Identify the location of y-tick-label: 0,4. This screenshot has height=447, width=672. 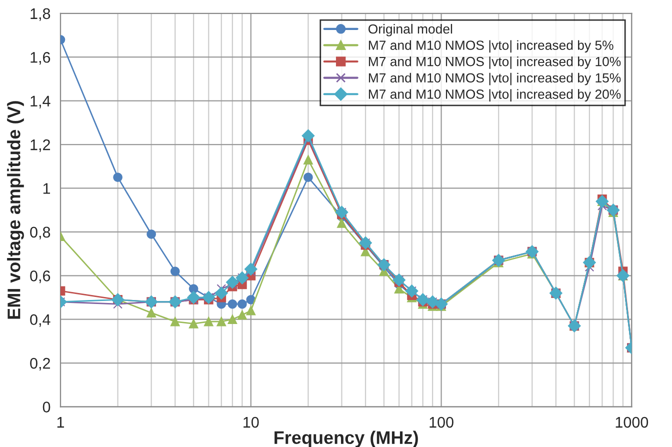
(40, 320).